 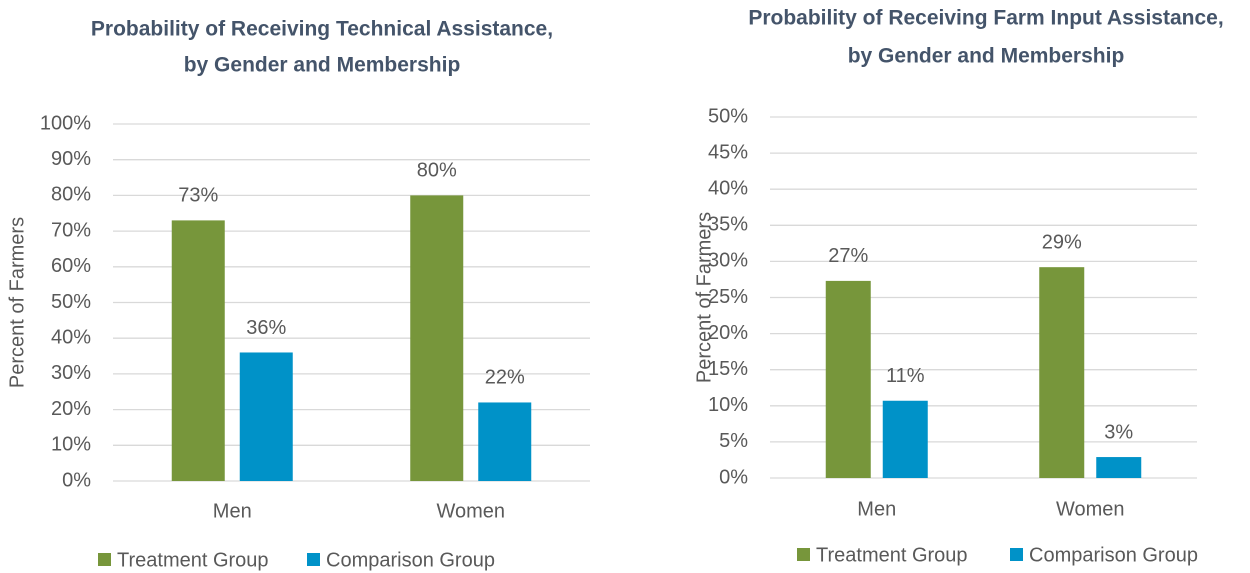 What do you see at coordinates (728, 225) in the screenshot?
I see `y-tick-label: 35%` at bounding box center [728, 225].